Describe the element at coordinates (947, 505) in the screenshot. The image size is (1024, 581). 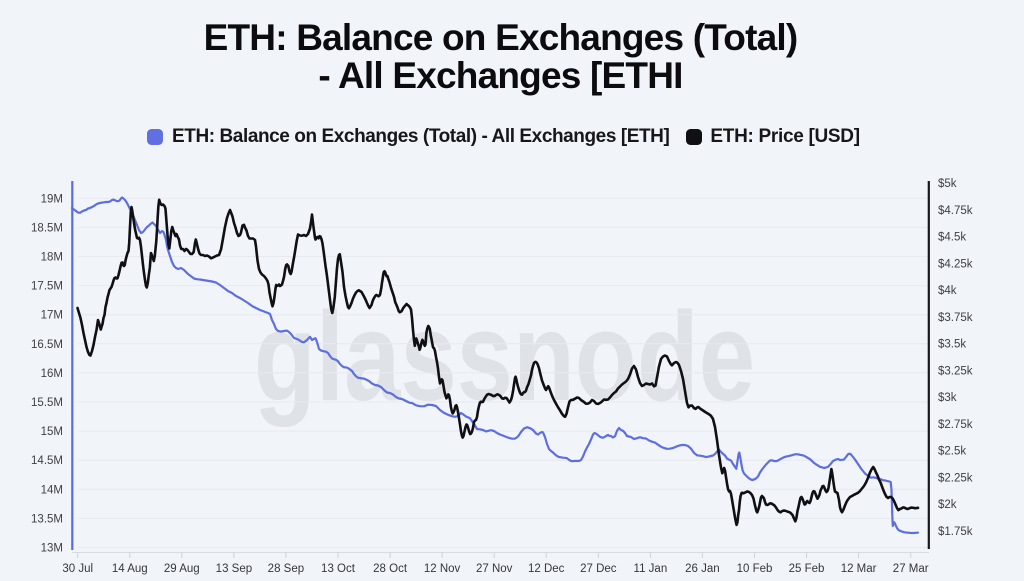
I see `svg-text: $2k` at that location.